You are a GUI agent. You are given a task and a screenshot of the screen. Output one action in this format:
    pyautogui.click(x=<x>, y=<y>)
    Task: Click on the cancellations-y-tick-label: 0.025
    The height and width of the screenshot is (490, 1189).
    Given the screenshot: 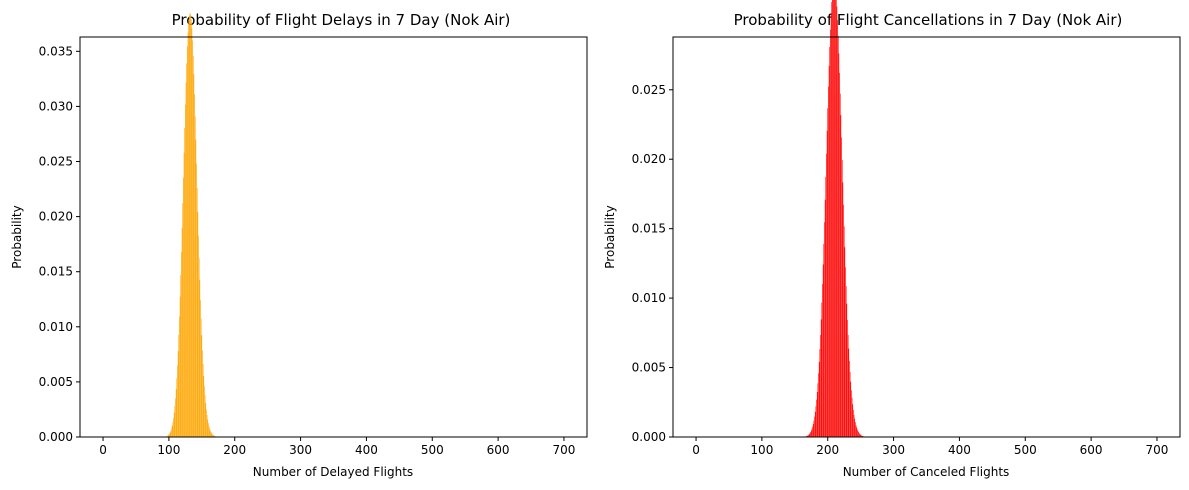 What is the action you would take?
    pyautogui.click(x=649, y=90)
    